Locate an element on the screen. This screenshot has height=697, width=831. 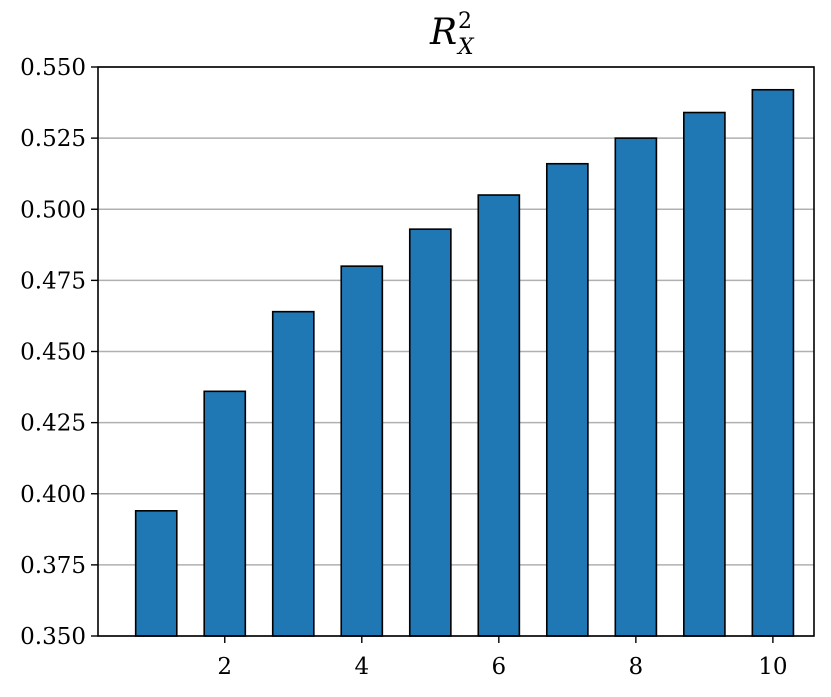
x-tick-label-0: 2 is located at coordinates (224, 667).